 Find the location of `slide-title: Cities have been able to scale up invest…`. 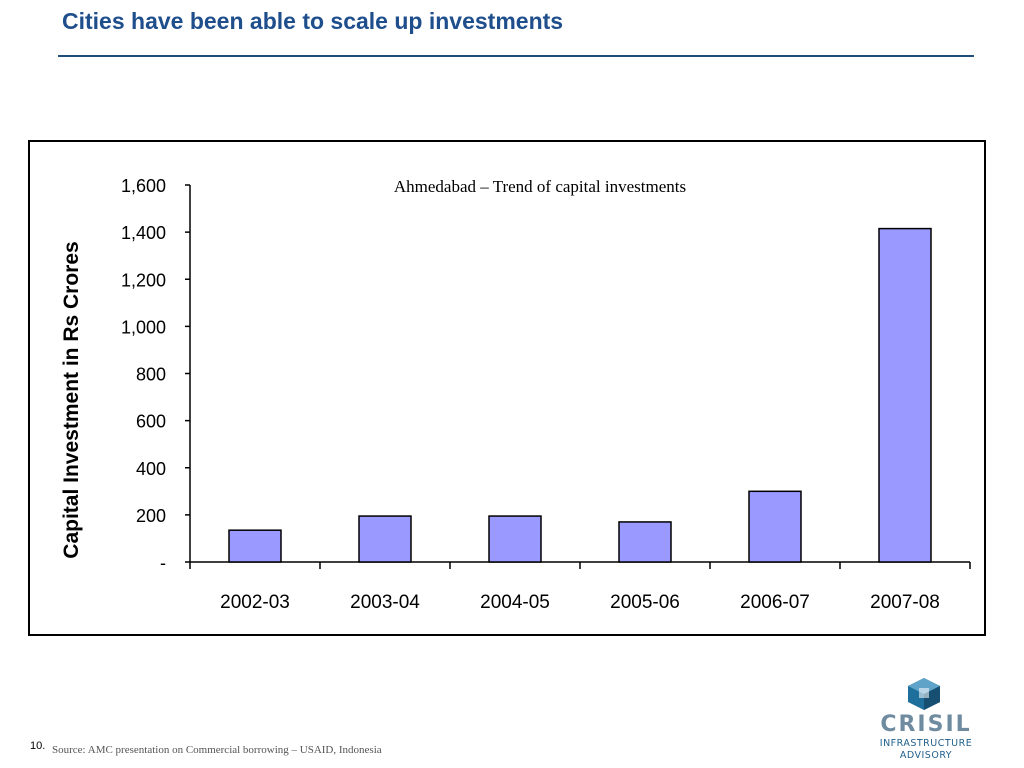

slide-title: Cities have been able to scale up invest… is located at coordinates (313, 21).